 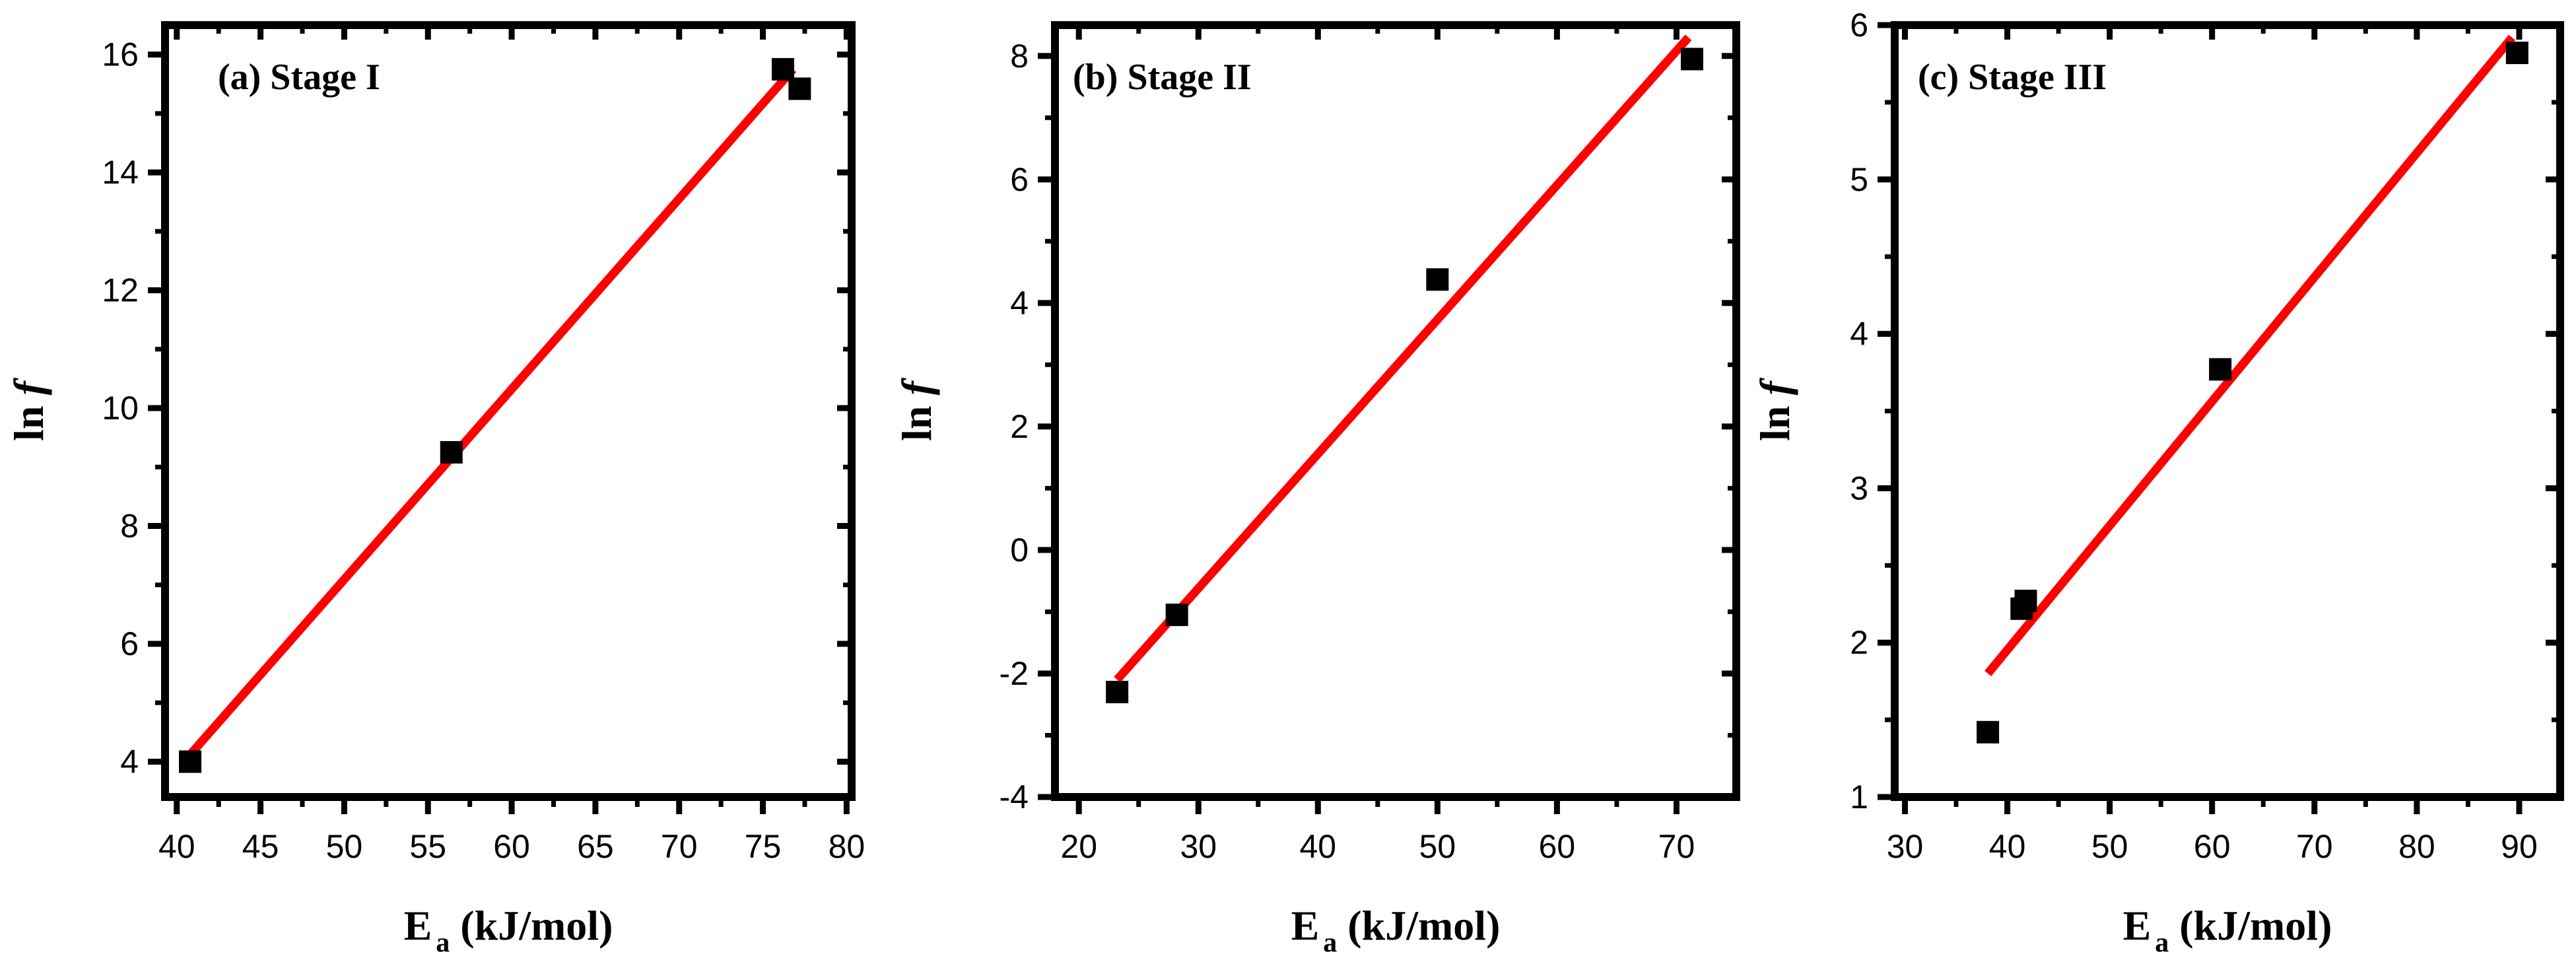 What do you see at coordinates (595, 846) in the screenshot?
I see `x-tick-label: 65` at bounding box center [595, 846].